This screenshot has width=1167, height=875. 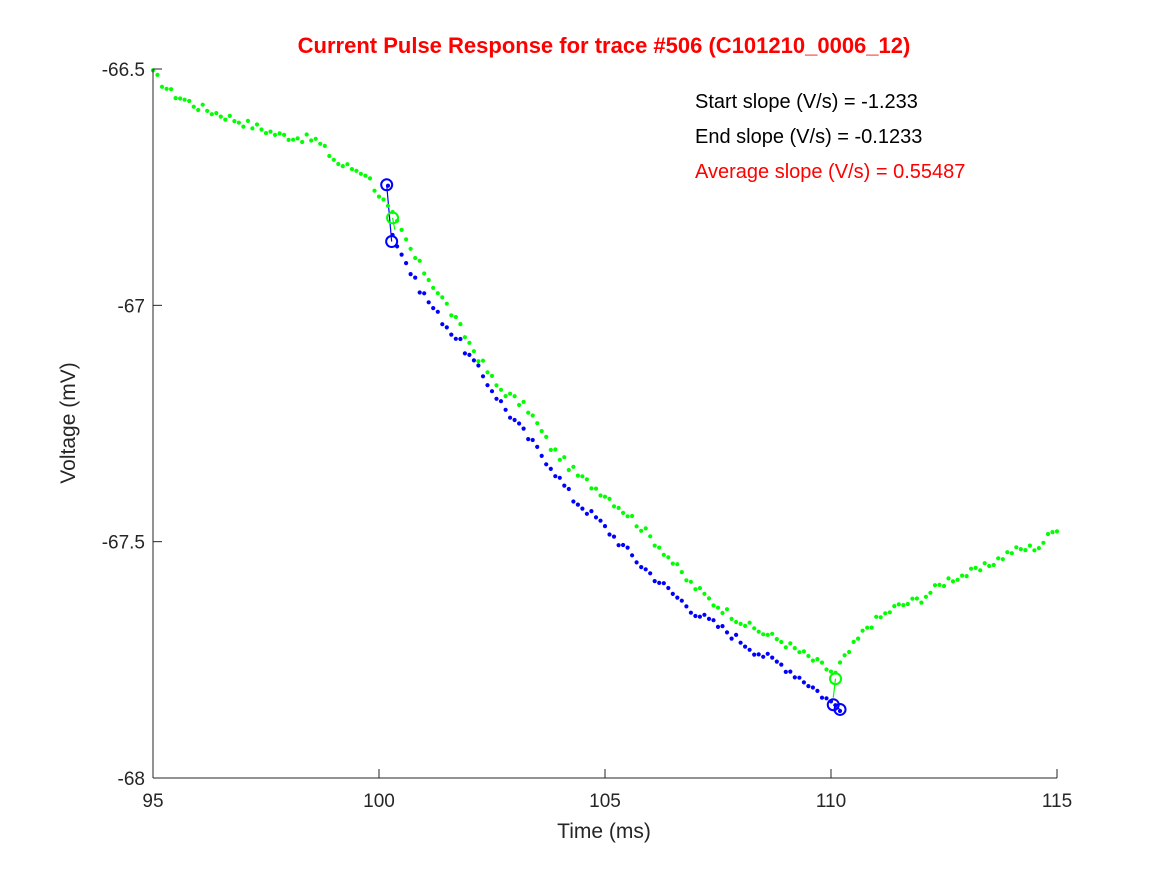 What do you see at coordinates (132, 425) in the screenshot?
I see `y-axis-ticks: -68 -67.5 -67 -66.5` at bounding box center [132, 425].